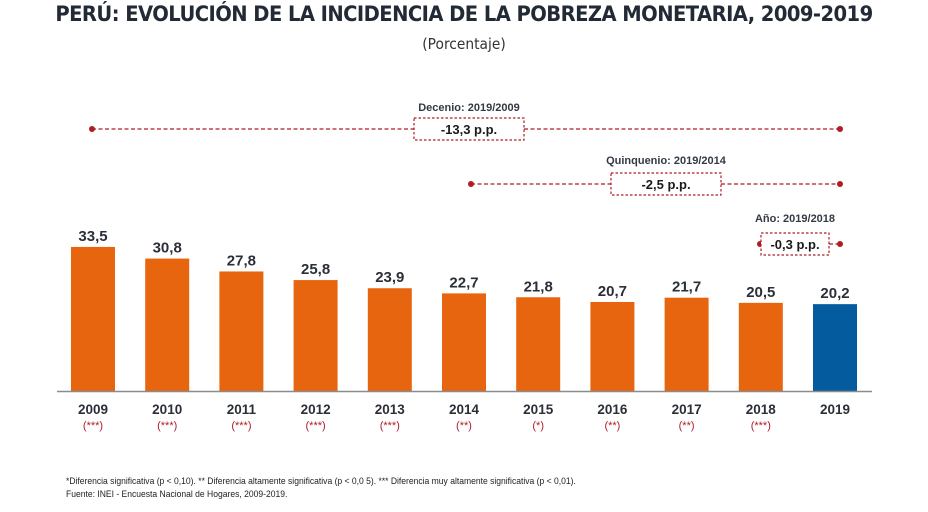  What do you see at coordinates (835, 347) in the screenshot?
I see `bar-2019` at bounding box center [835, 347].